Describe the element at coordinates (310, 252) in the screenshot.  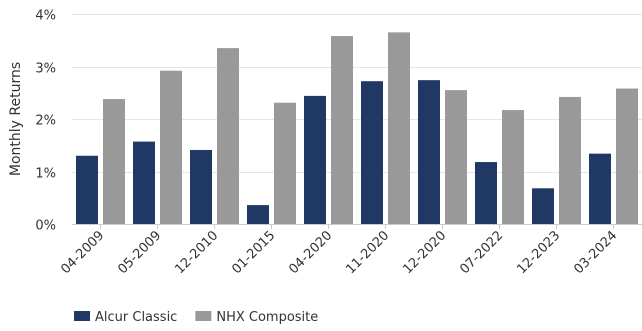
I see `x-tick-label: 04-2020` at that location.